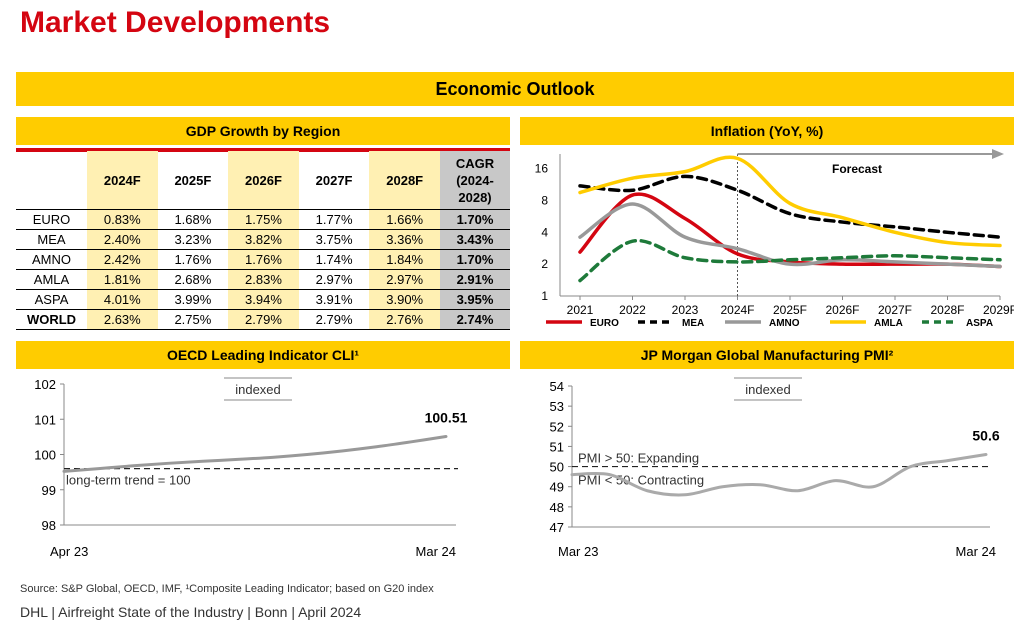 This screenshot has width=1024, height=629. What do you see at coordinates (404, 239) in the screenshot?
I see `table-cell: 3.36%` at bounding box center [404, 239].